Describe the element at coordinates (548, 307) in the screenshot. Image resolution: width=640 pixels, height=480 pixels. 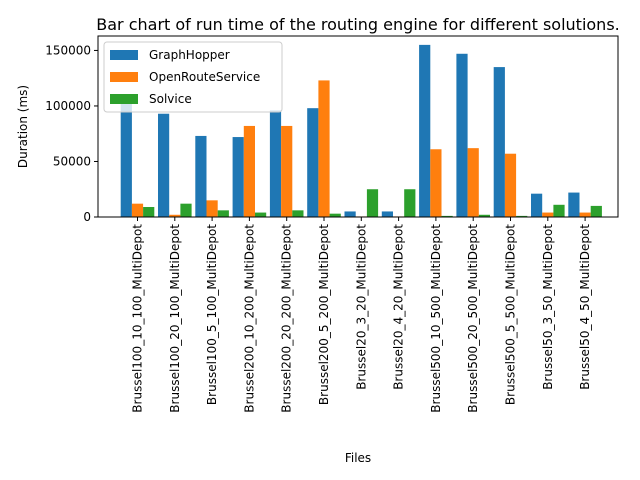
I see `x-tick-label-11: Brussel50_3_50_MultiDepot` at that location.